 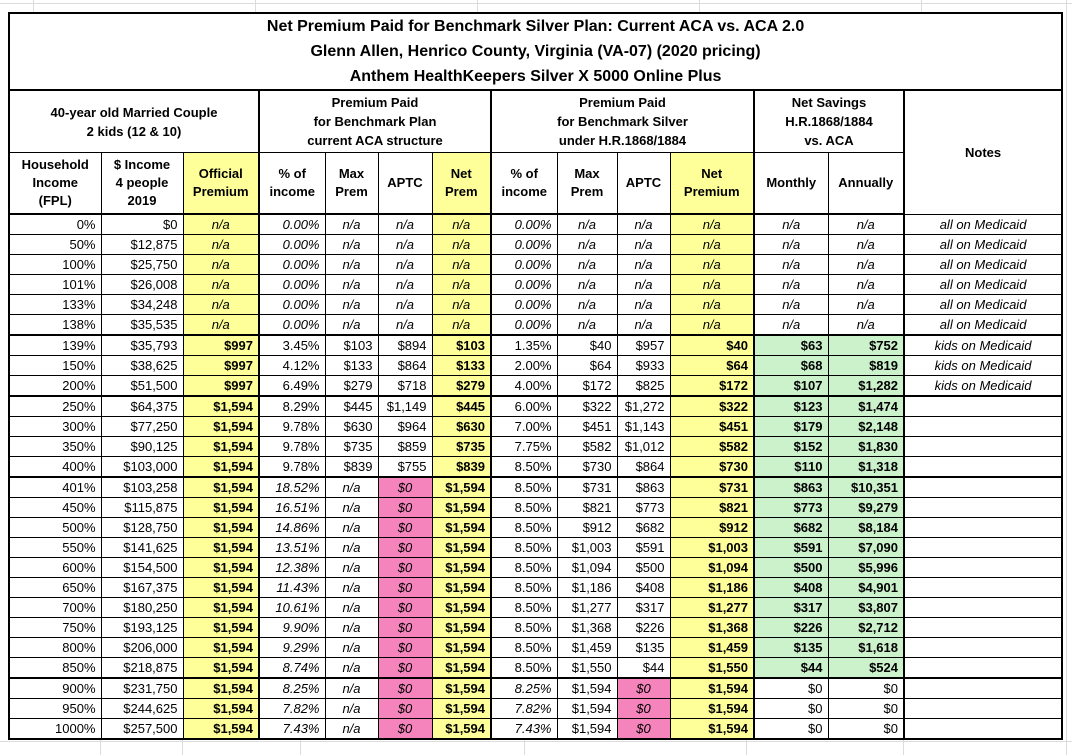 What do you see at coordinates (55, 406) in the screenshot?
I see `cell-fpl: 250%` at bounding box center [55, 406].